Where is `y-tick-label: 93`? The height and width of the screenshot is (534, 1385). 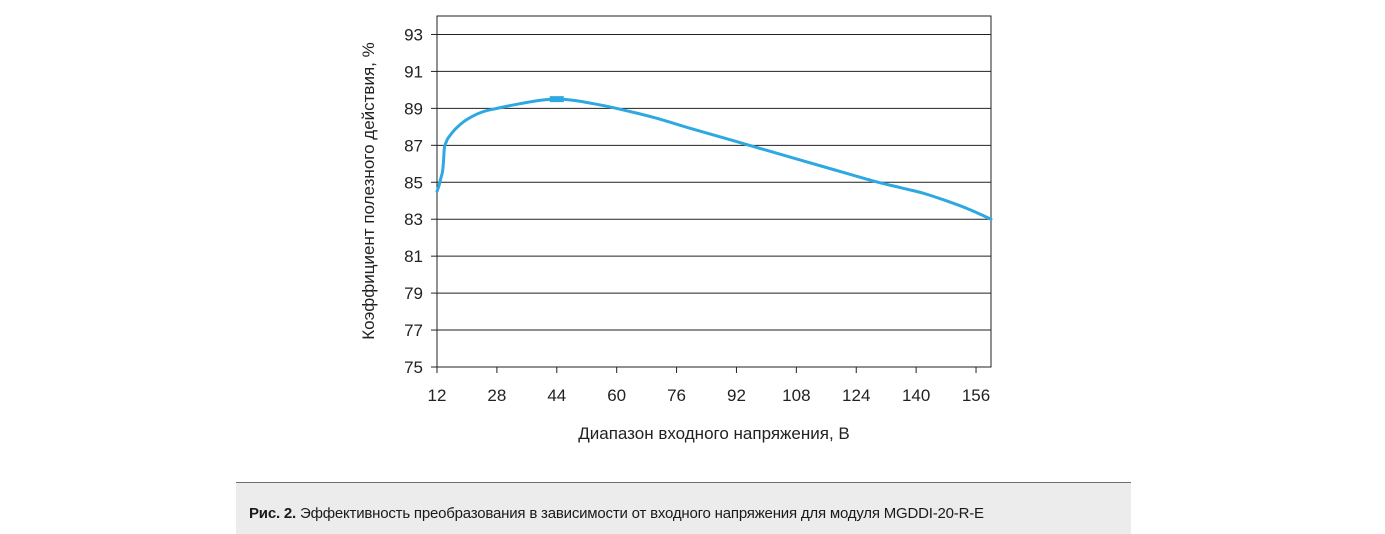 y-tick-label: 93 is located at coordinates (413, 34).